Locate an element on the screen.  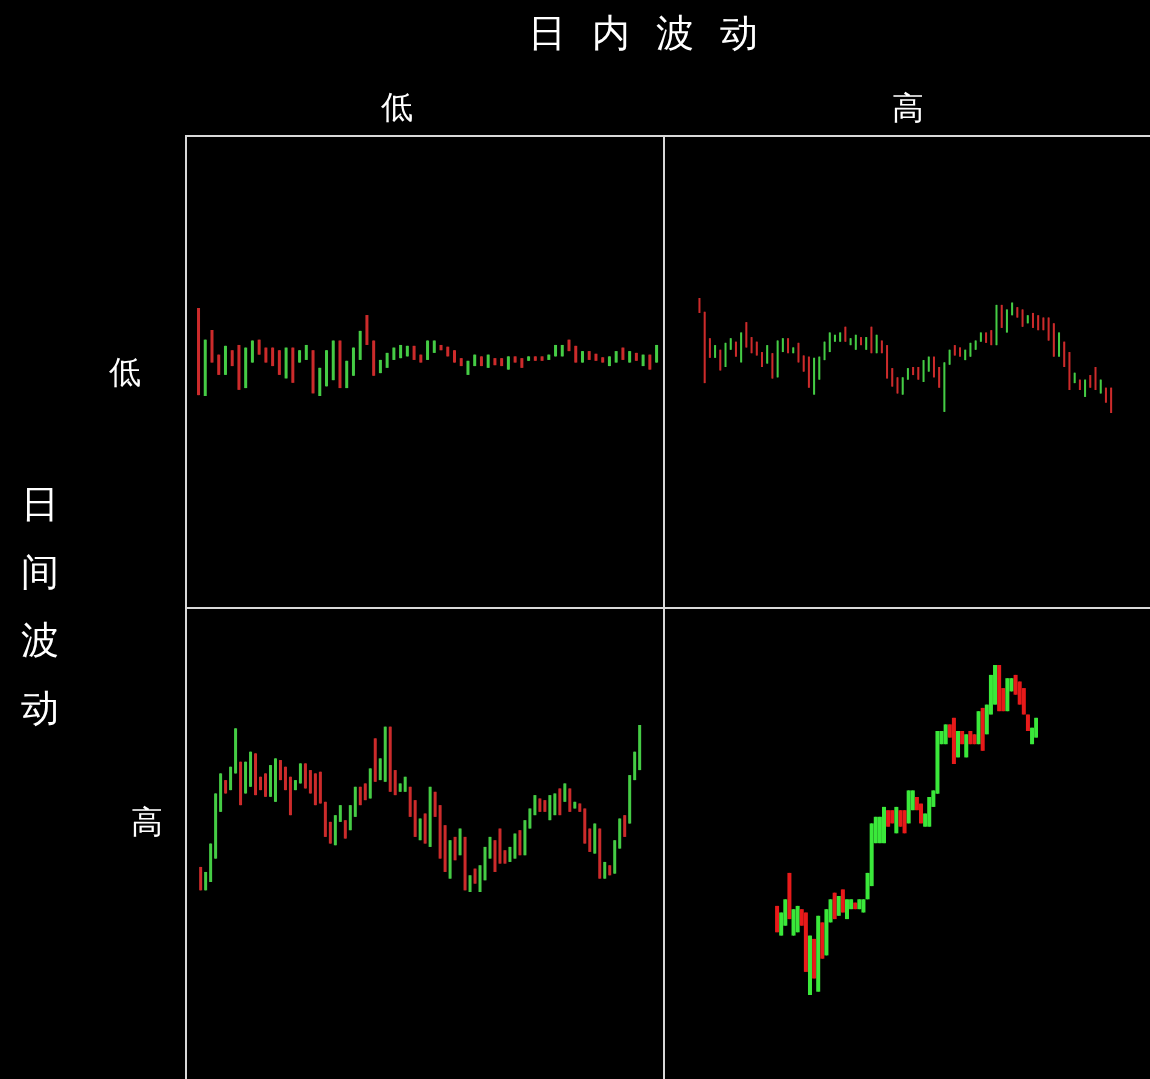
text: 日内波动 is located at coordinates (656, 33).